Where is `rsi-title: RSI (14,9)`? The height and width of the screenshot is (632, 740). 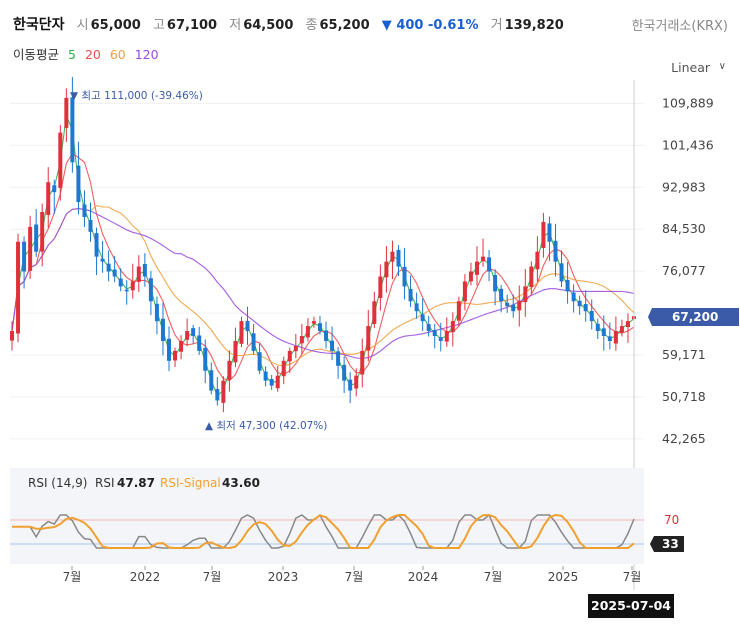 rsi-title: RSI (14,9) is located at coordinates (57, 483).